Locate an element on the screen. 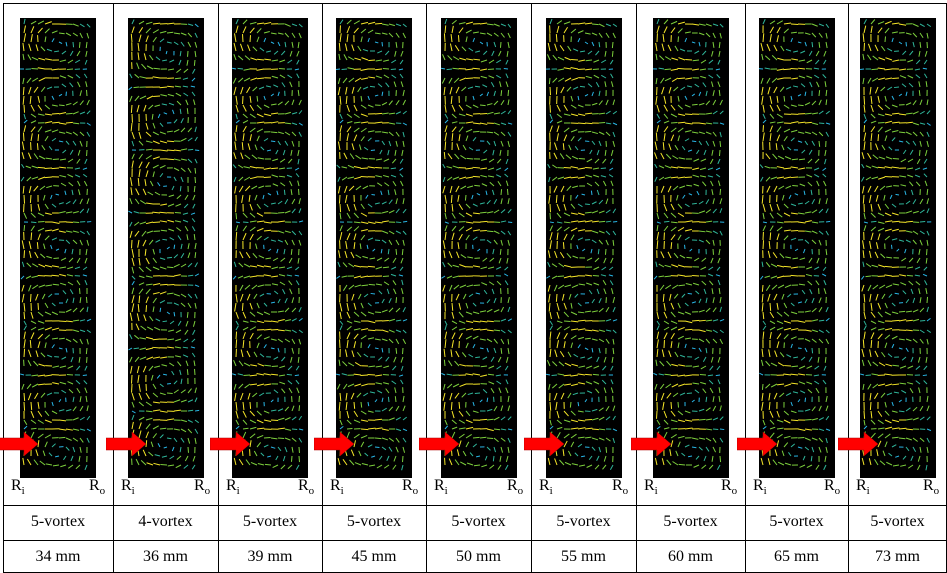 This screenshot has height=573, width=947. axial-distance: 73 mm is located at coordinates (897, 557).